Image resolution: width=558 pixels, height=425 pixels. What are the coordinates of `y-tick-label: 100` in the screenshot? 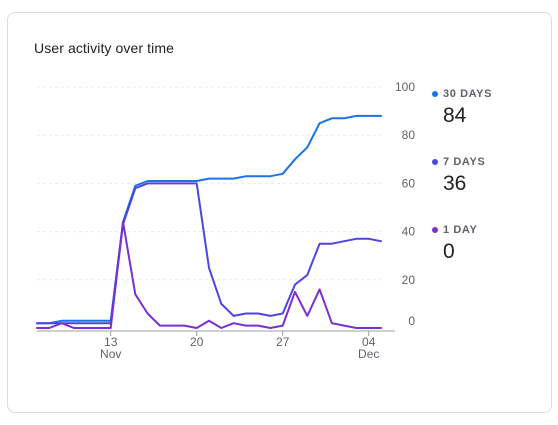 It's located at (405, 87).